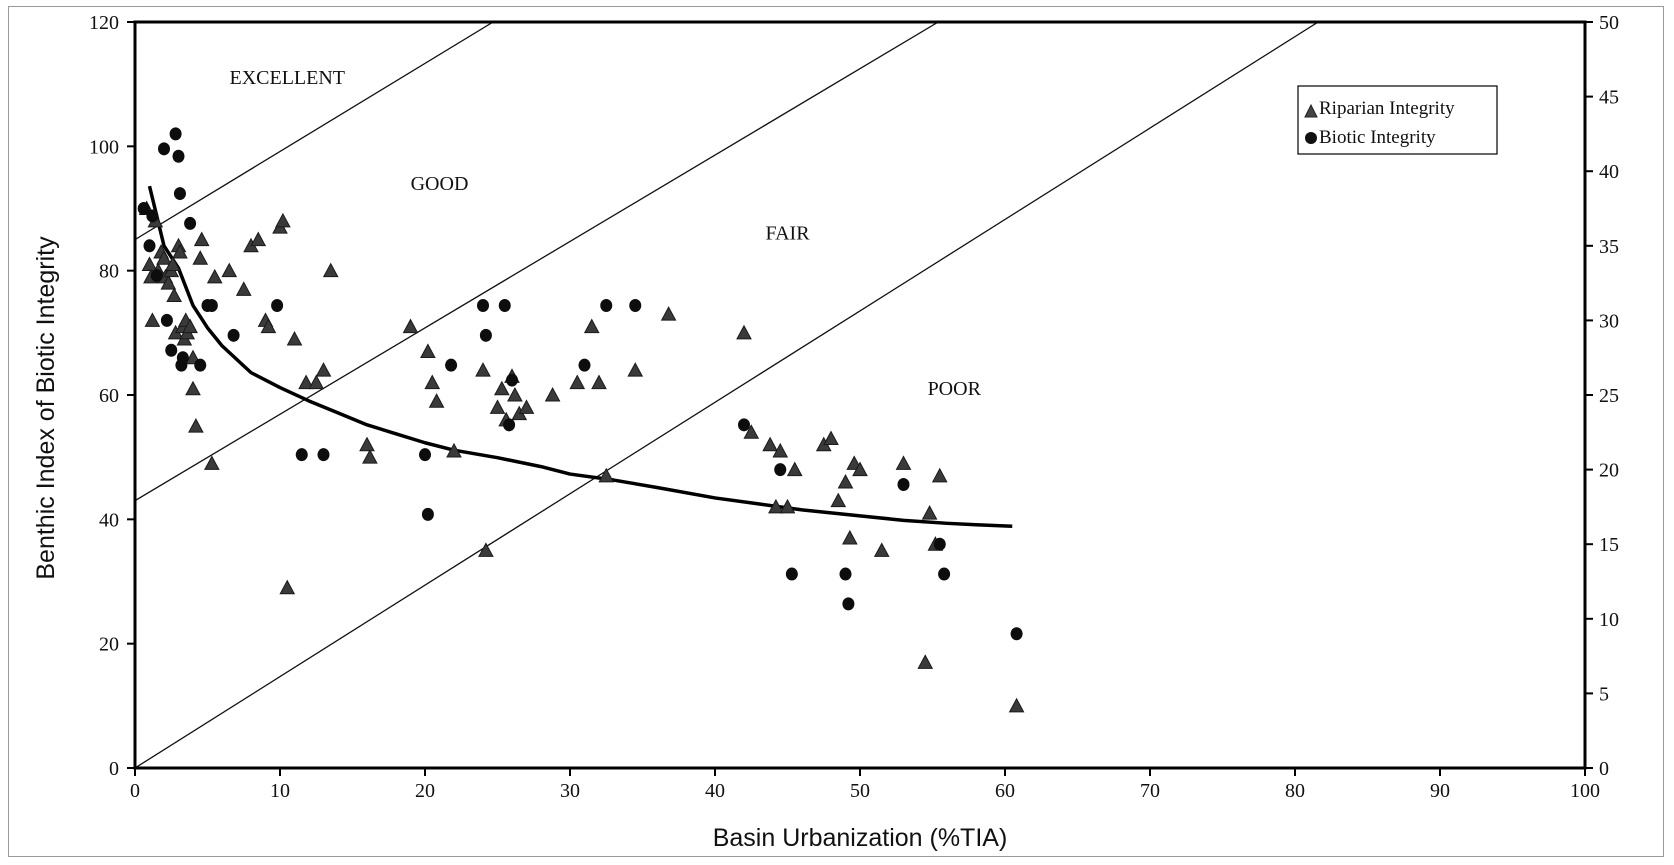 Image resolution: width=1674 pixels, height=865 pixels. I want to click on x-tick-label: 20, so click(425, 791).